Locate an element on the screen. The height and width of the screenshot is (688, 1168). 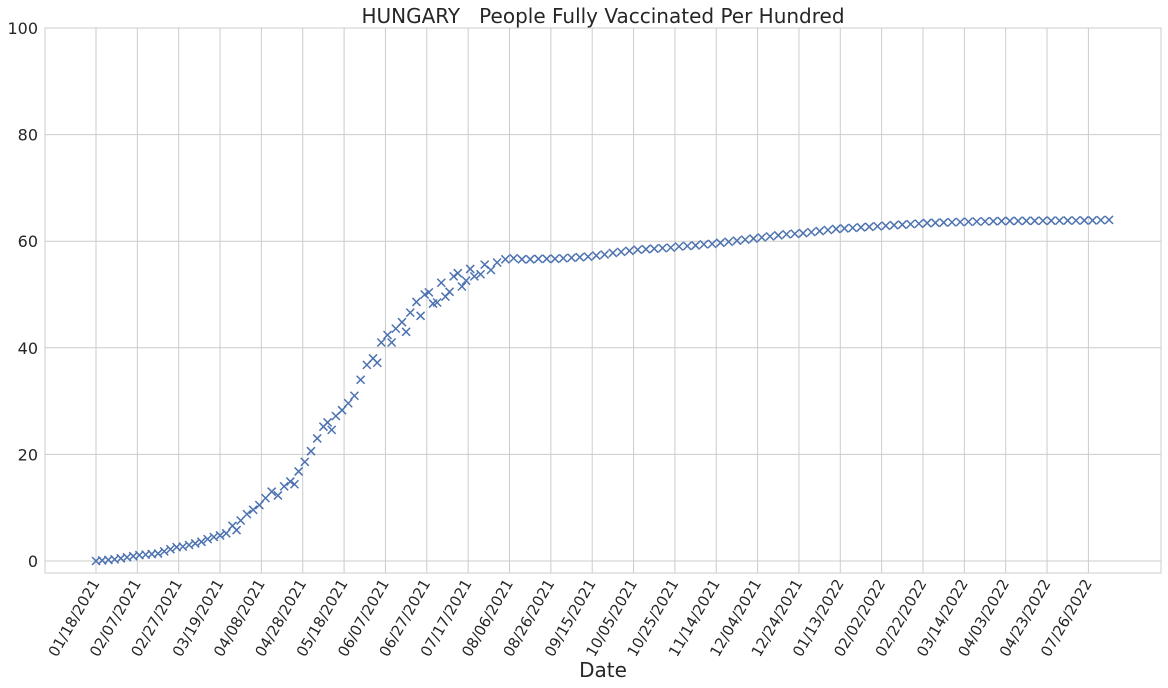
y-tick-label: 20 is located at coordinates (28, 454).